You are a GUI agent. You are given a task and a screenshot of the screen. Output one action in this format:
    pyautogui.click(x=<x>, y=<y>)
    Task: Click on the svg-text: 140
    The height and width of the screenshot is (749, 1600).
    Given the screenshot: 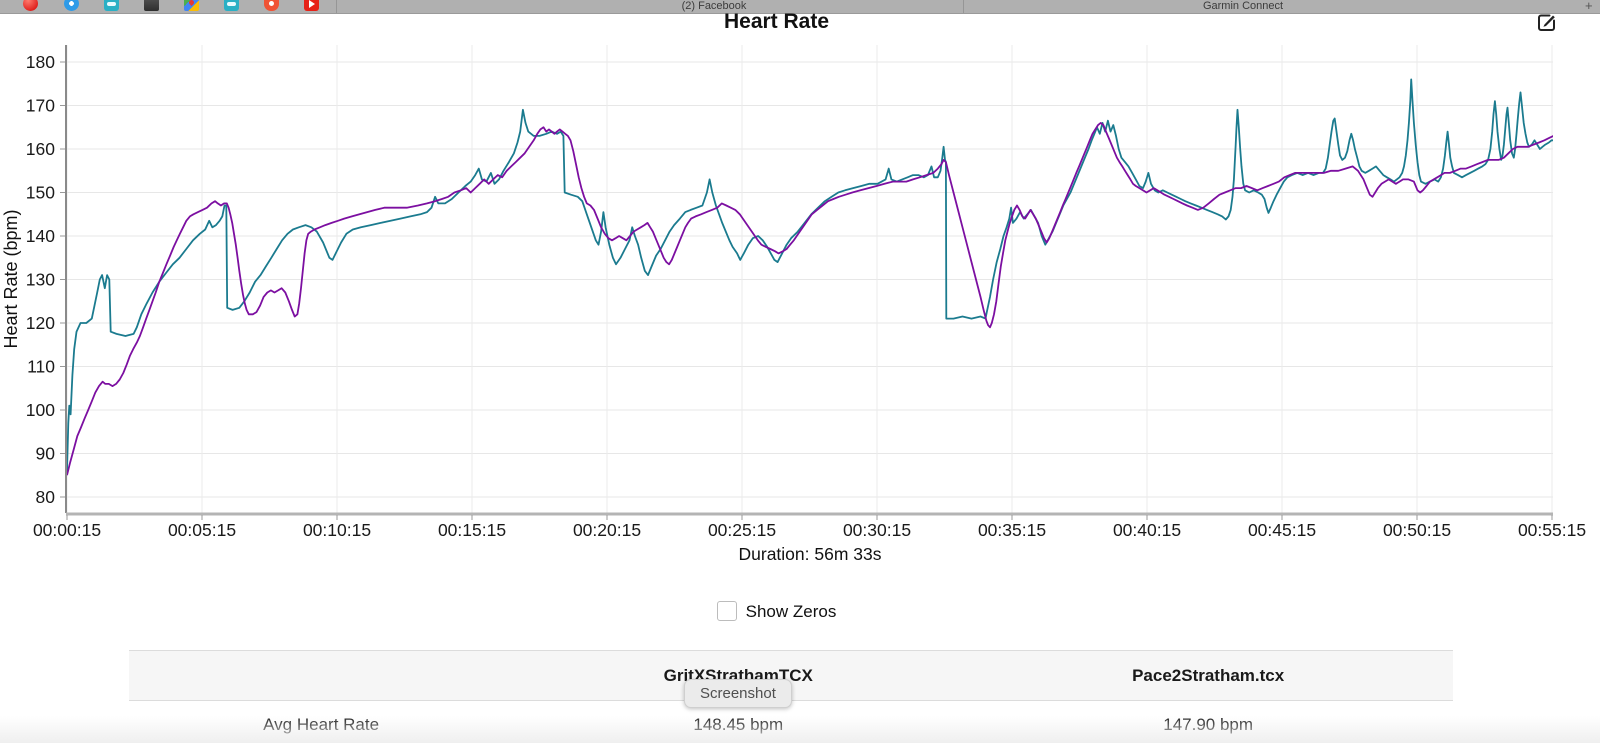 What is the action you would take?
    pyautogui.click(x=40, y=236)
    